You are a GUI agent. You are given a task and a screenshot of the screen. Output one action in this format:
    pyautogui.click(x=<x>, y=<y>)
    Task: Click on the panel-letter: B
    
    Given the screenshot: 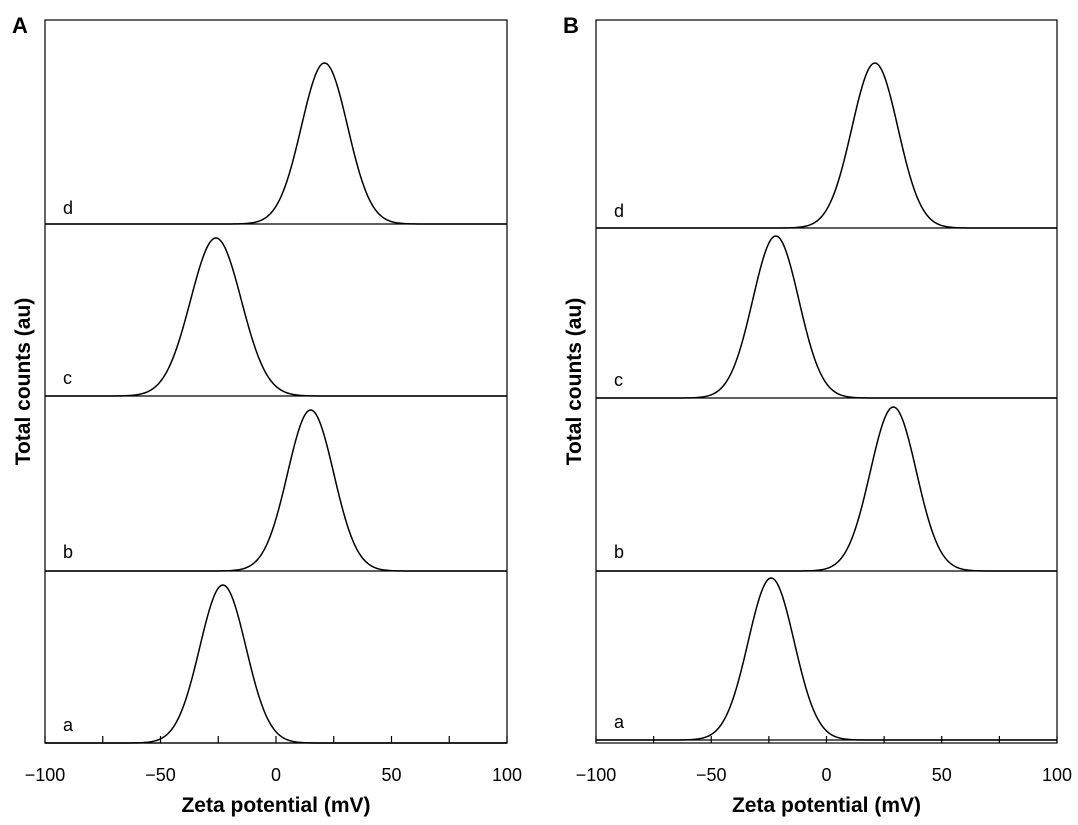 What is the action you would take?
    pyautogui.click(x=571, y=25)
    